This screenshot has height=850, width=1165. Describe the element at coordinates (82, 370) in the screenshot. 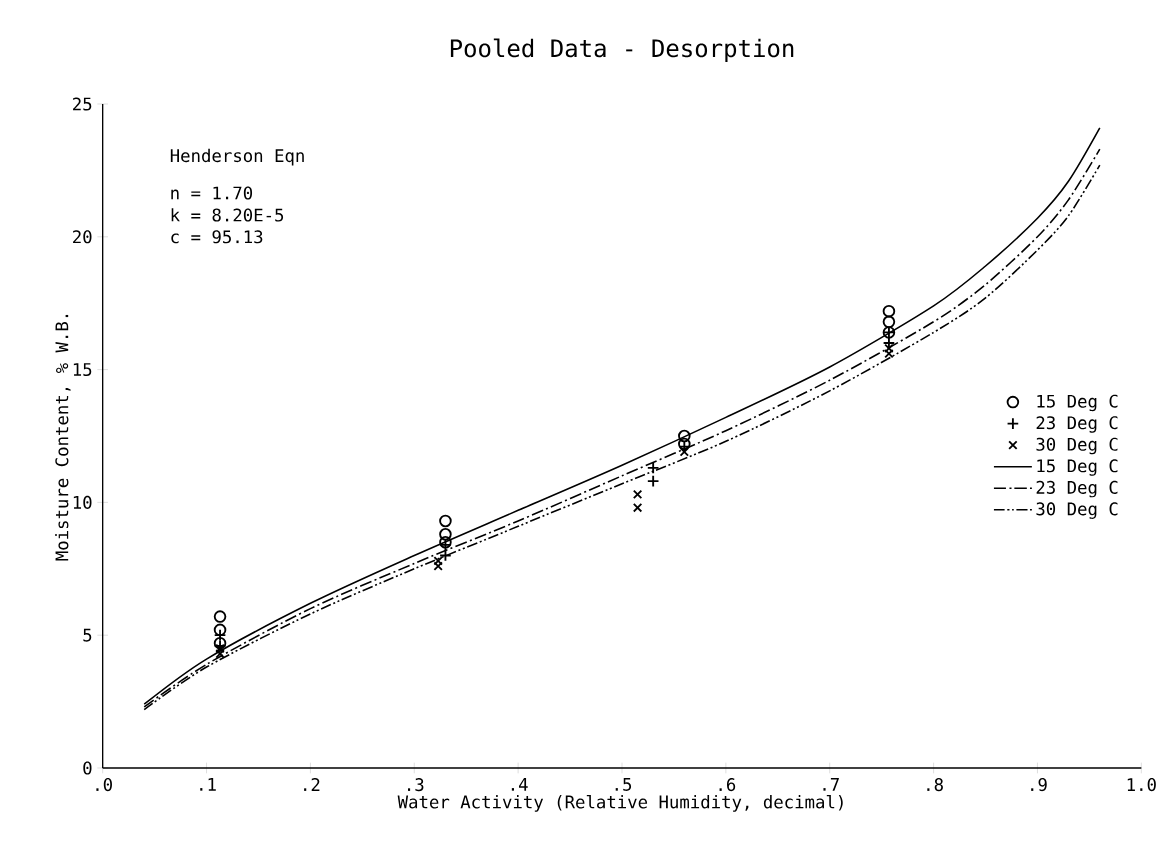

I see `y-tick-label: 15` at that location.